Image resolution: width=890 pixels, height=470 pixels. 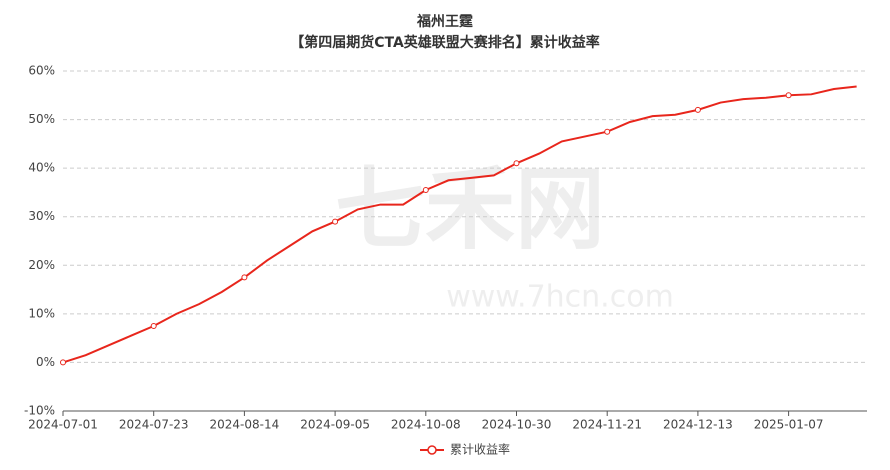 I want to click on y-tick-label: 60%, so click(x=41, y=71).